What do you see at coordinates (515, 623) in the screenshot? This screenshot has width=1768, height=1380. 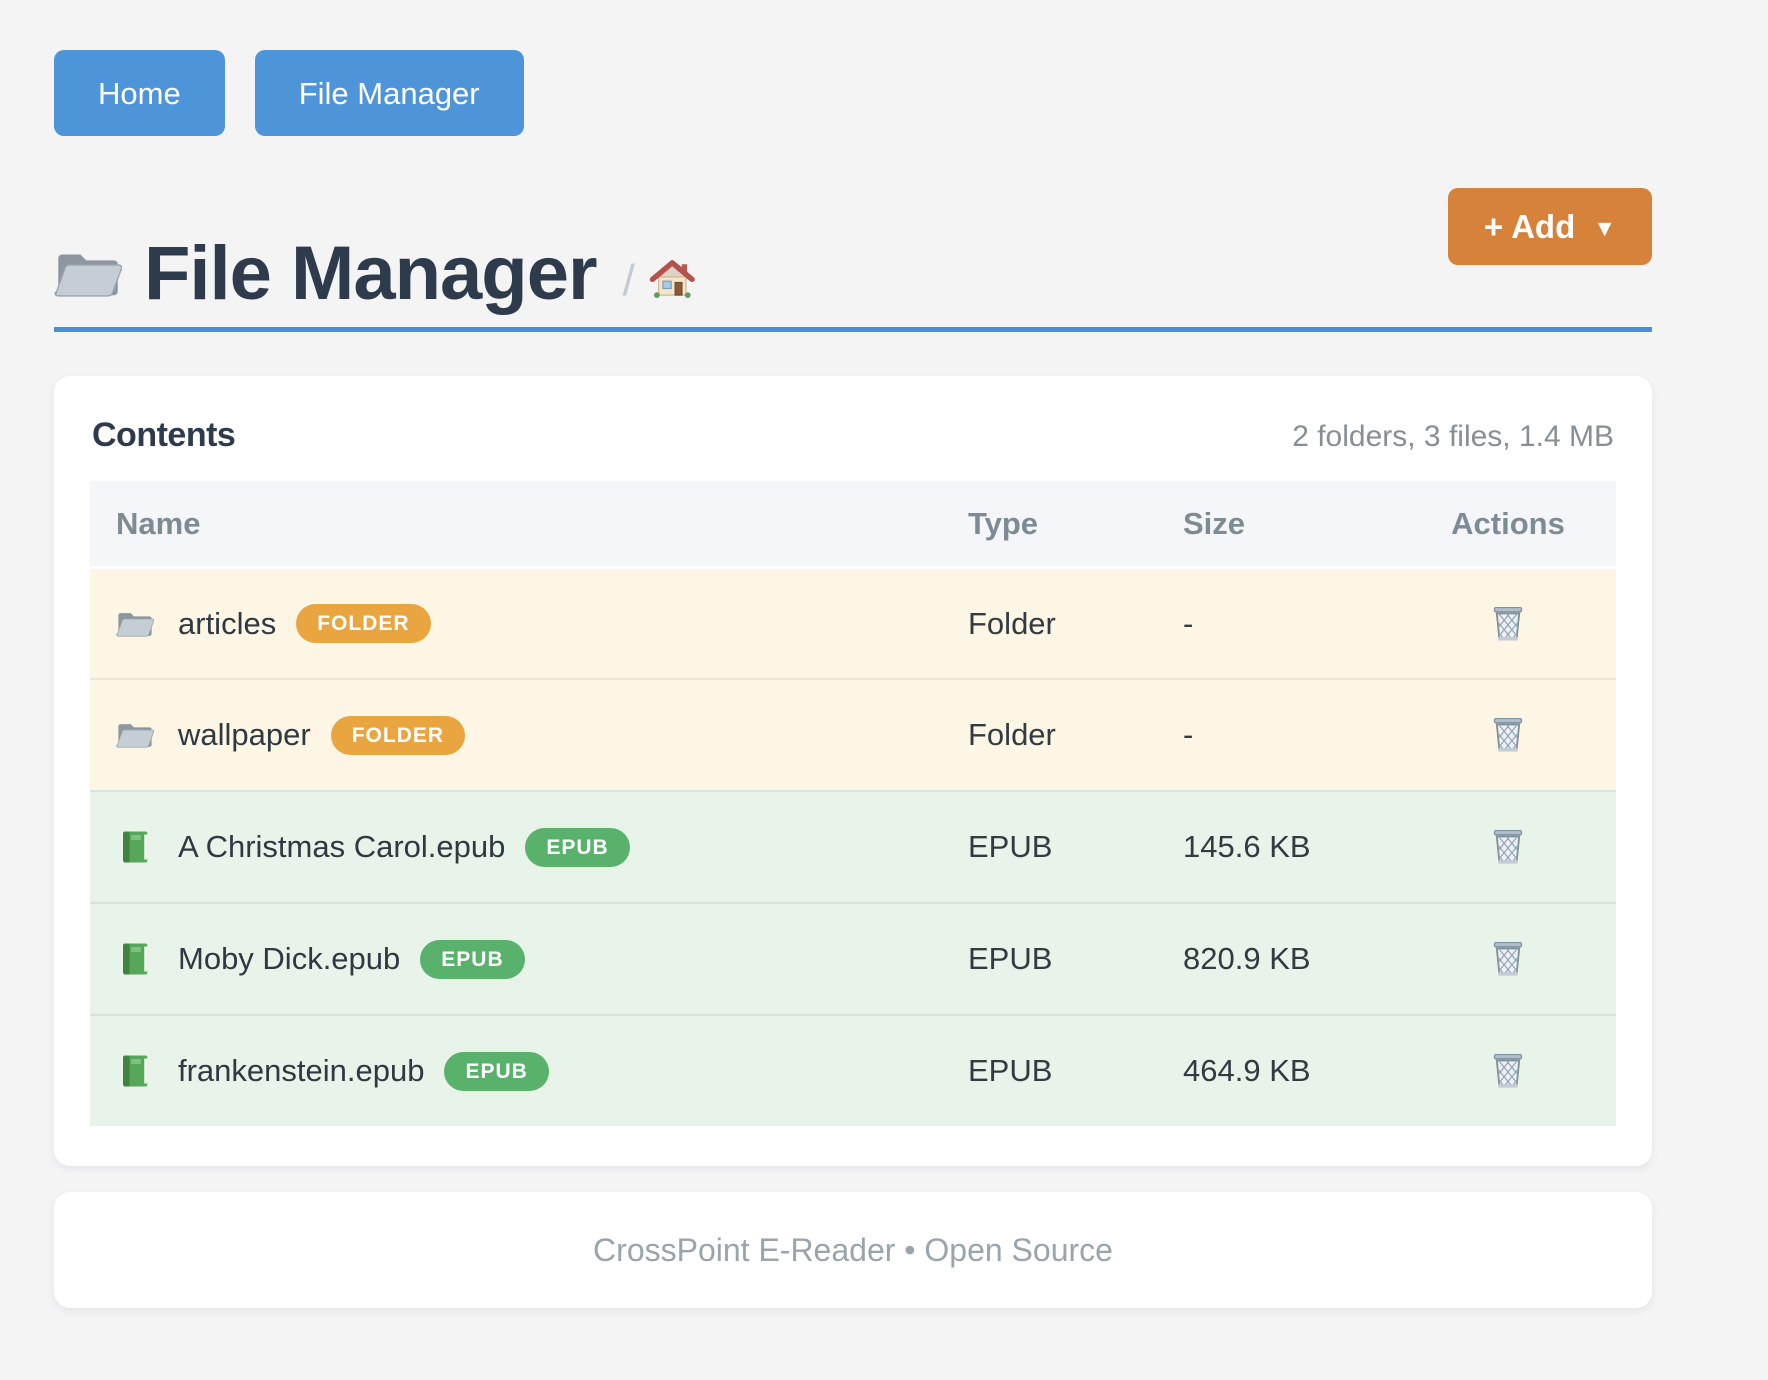 I see `name-cell: articles FOLDER` at bounding box center [515, 623].